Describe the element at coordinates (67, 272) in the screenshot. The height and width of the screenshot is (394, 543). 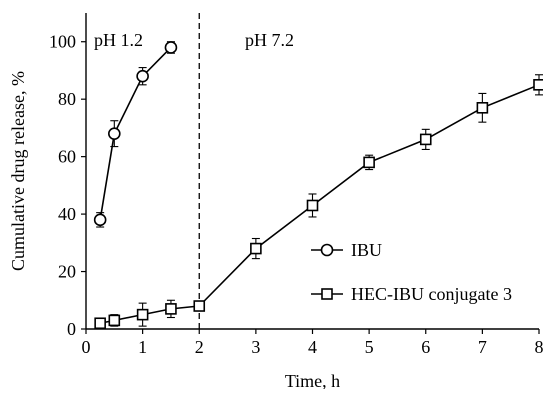
I see `y-tick-label: 20` at that location.